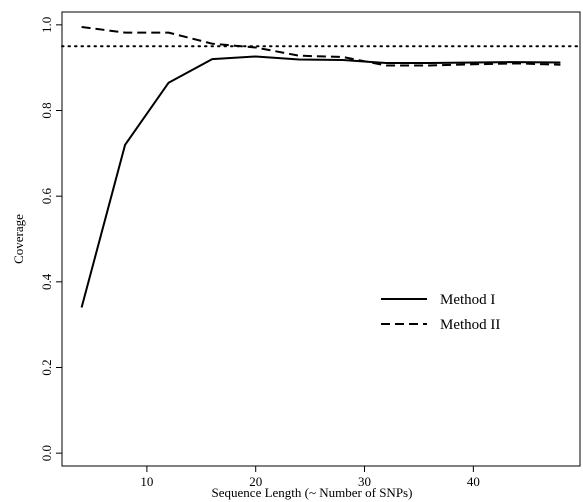  I want to click on x-tick-label: 20, so click(255, 481).